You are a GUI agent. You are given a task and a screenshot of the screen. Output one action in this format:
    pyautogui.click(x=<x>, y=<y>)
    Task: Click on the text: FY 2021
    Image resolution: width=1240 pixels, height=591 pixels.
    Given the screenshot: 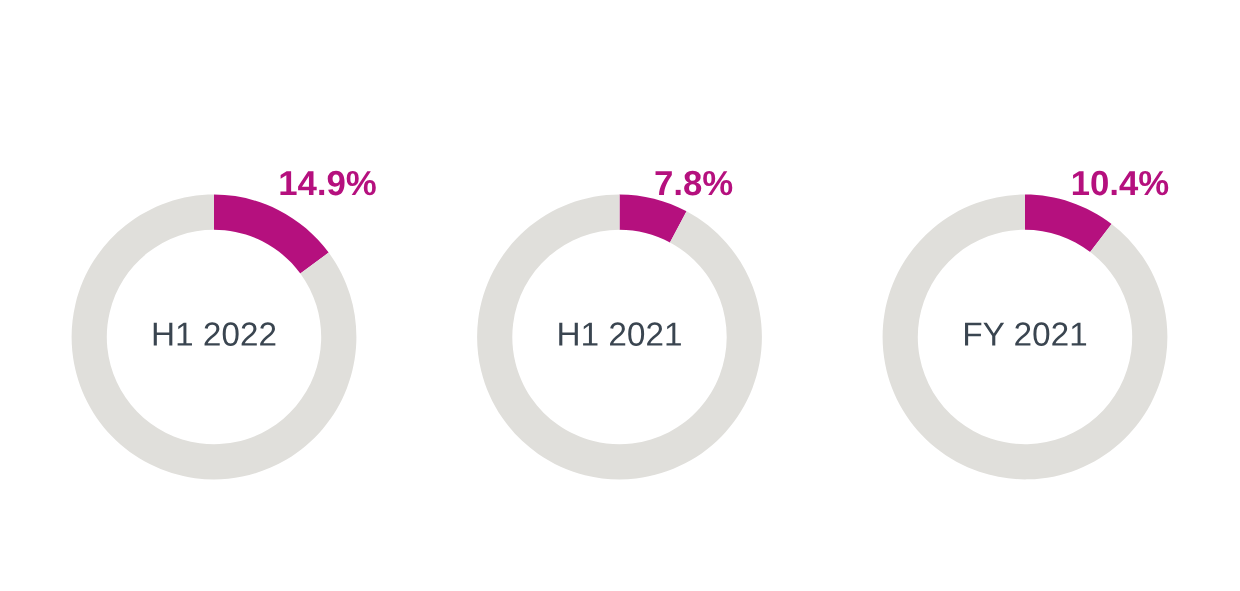 What is the action you would take?
    pyautogui.click(x=1026, y=334)
    